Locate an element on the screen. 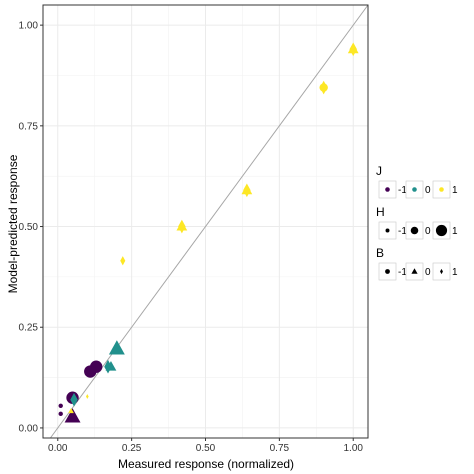 The height and width of the screenshot is (474, 474). y-tick-label: 0.25 is located at coordinates (29, 328).